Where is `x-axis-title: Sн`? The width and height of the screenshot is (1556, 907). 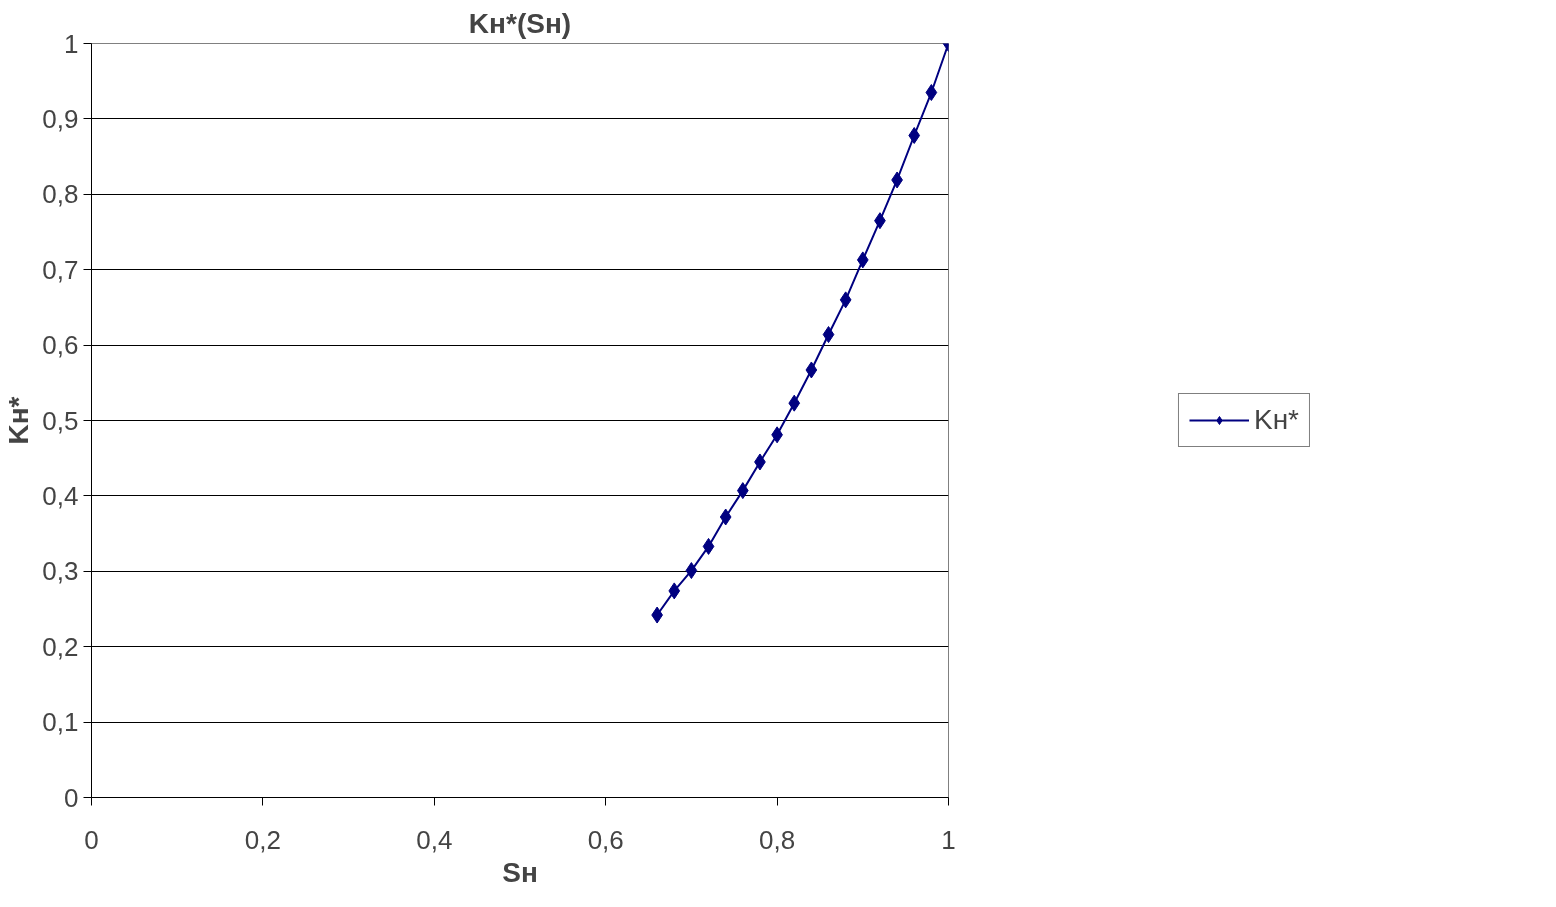
x-axis-title: Sн is located at coordinates (520, 872).